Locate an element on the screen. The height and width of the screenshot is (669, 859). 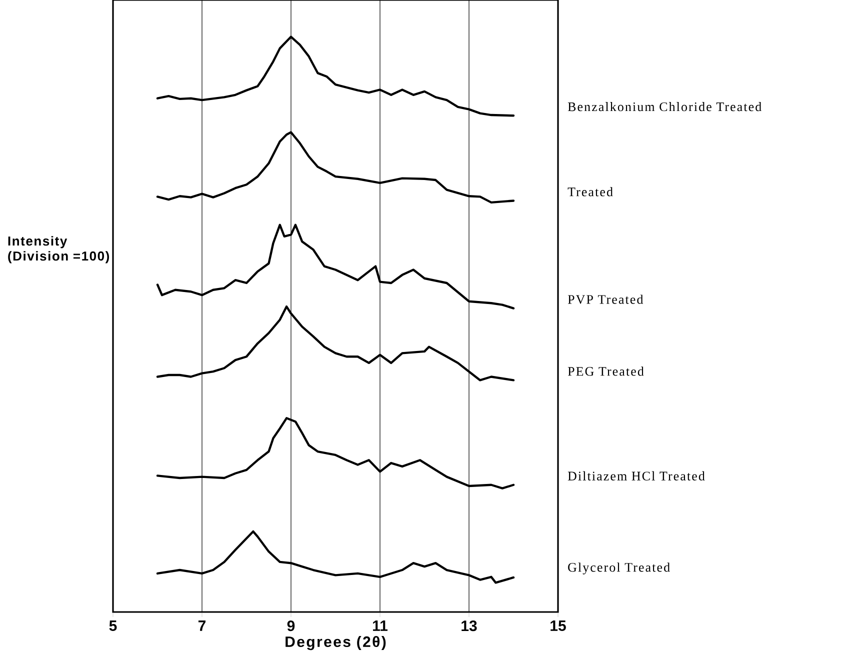
y-axis-title: Intensity (Division =100) is located at coordinates (59, 250).